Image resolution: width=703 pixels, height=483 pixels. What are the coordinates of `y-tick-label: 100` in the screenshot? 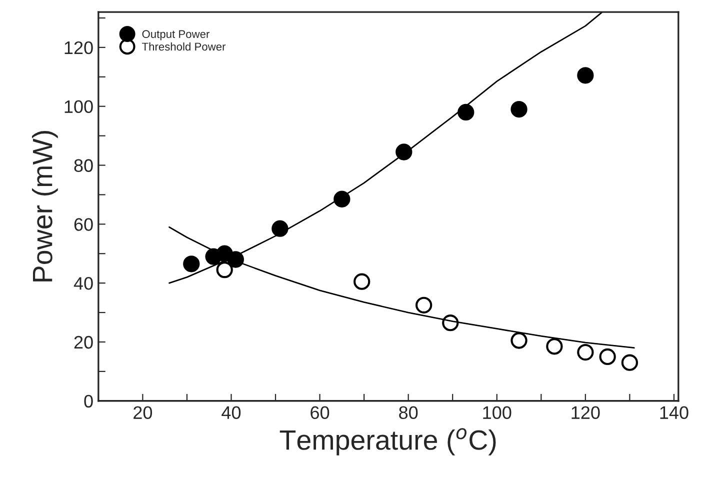 It's located at (78, 107).